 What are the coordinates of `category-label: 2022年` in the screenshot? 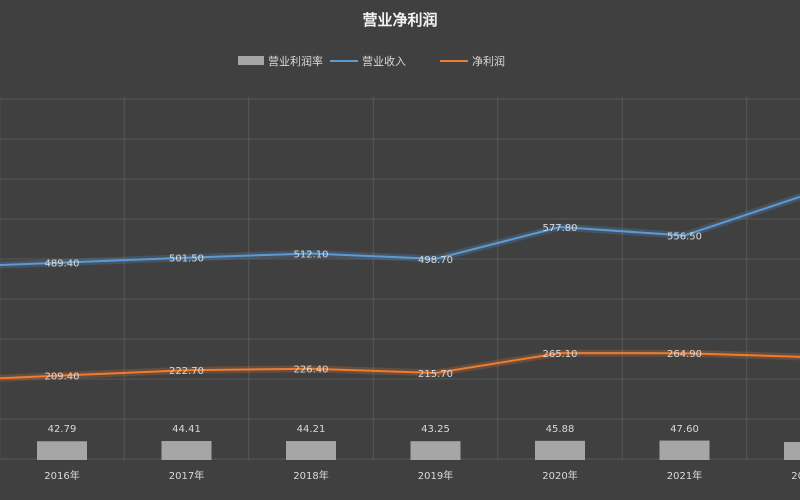 It's located at (795, 475).